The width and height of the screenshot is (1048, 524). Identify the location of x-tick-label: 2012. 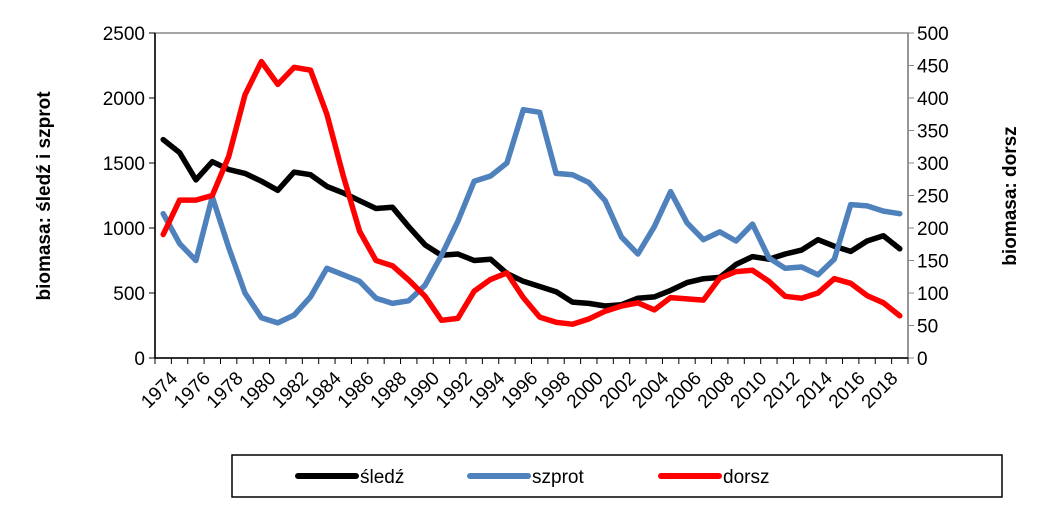
(781, 390).